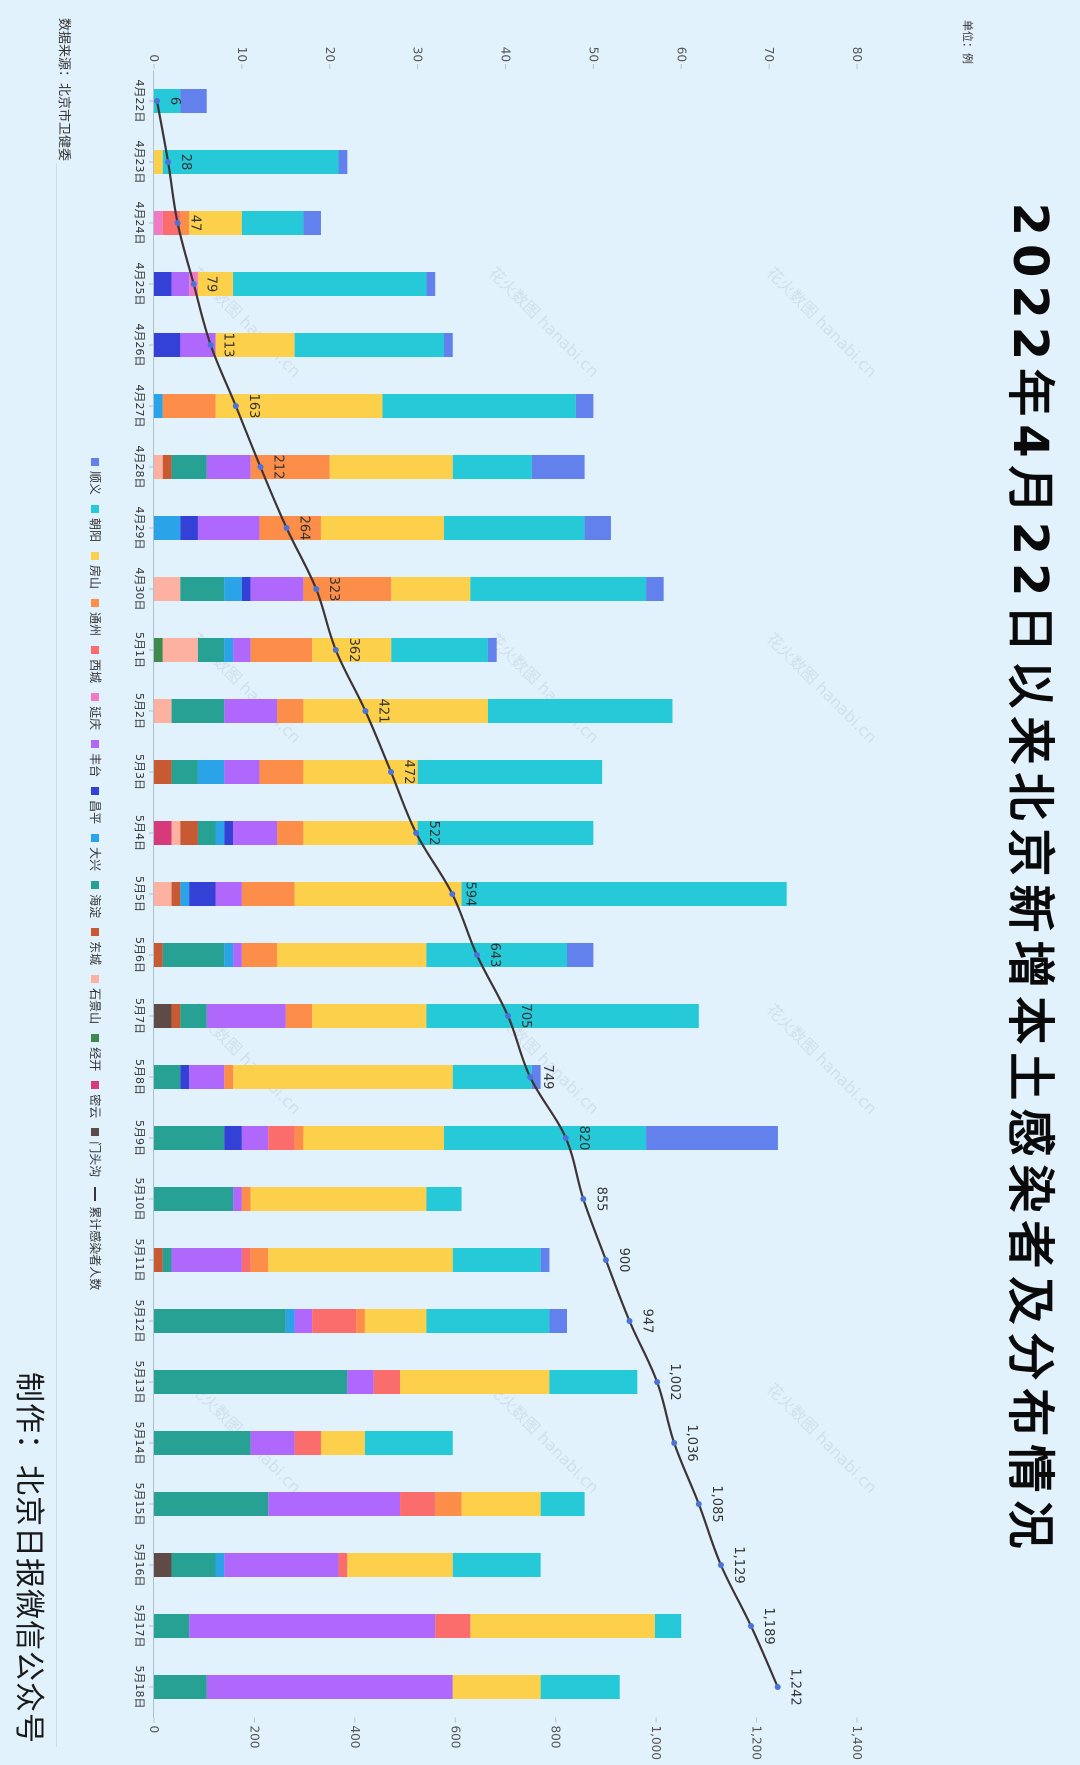 This screenshot has height=1765, width=1080. I want to click on x-tick-label: 5月11日, so click(139, 1260).